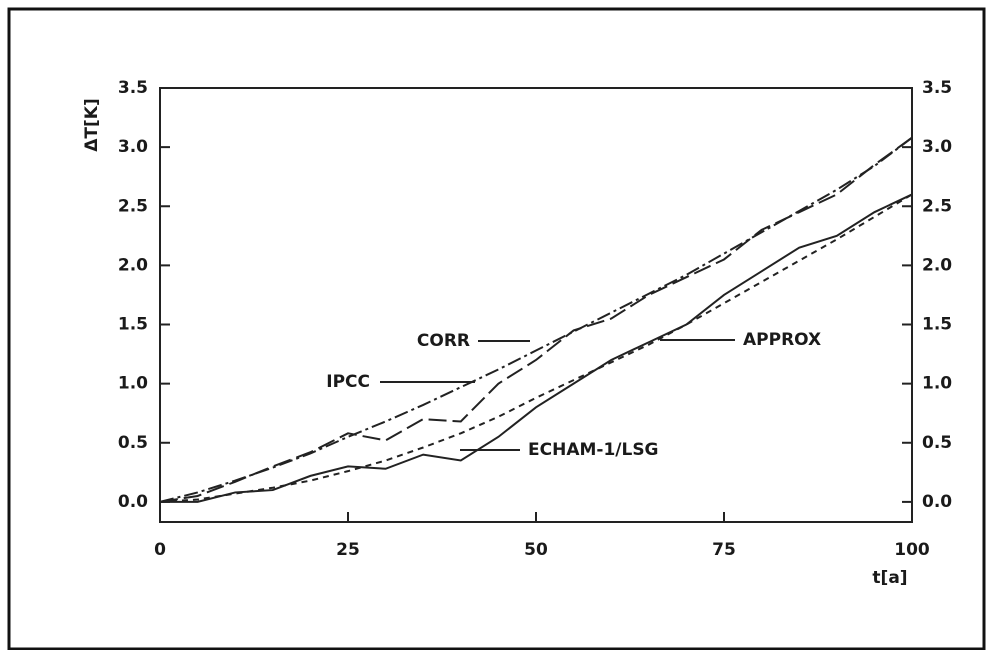 The width and height of the screenshot is (991, 650). I want to click on x-tick-label: 0, so click(160, 550).